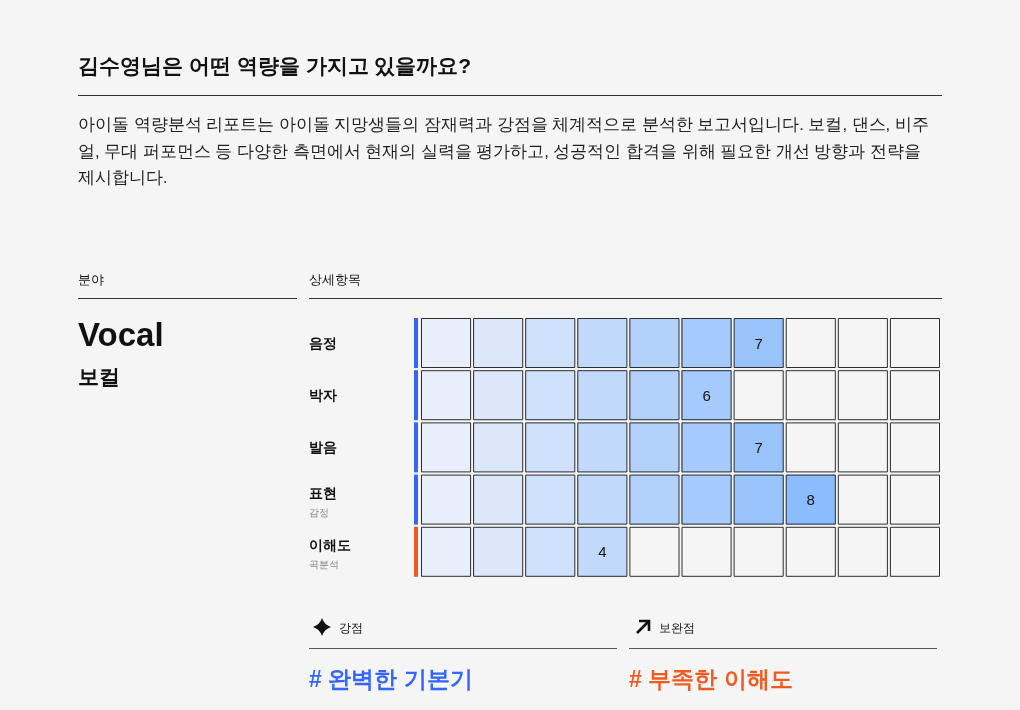 This screenshot has height=710, width=1020. What do you see at coordinates (275, 66) in the screenshot?
I see `title: 김수영님은 어떤 역량을 가지고 있을까요?` at bounding box center [275, 66].